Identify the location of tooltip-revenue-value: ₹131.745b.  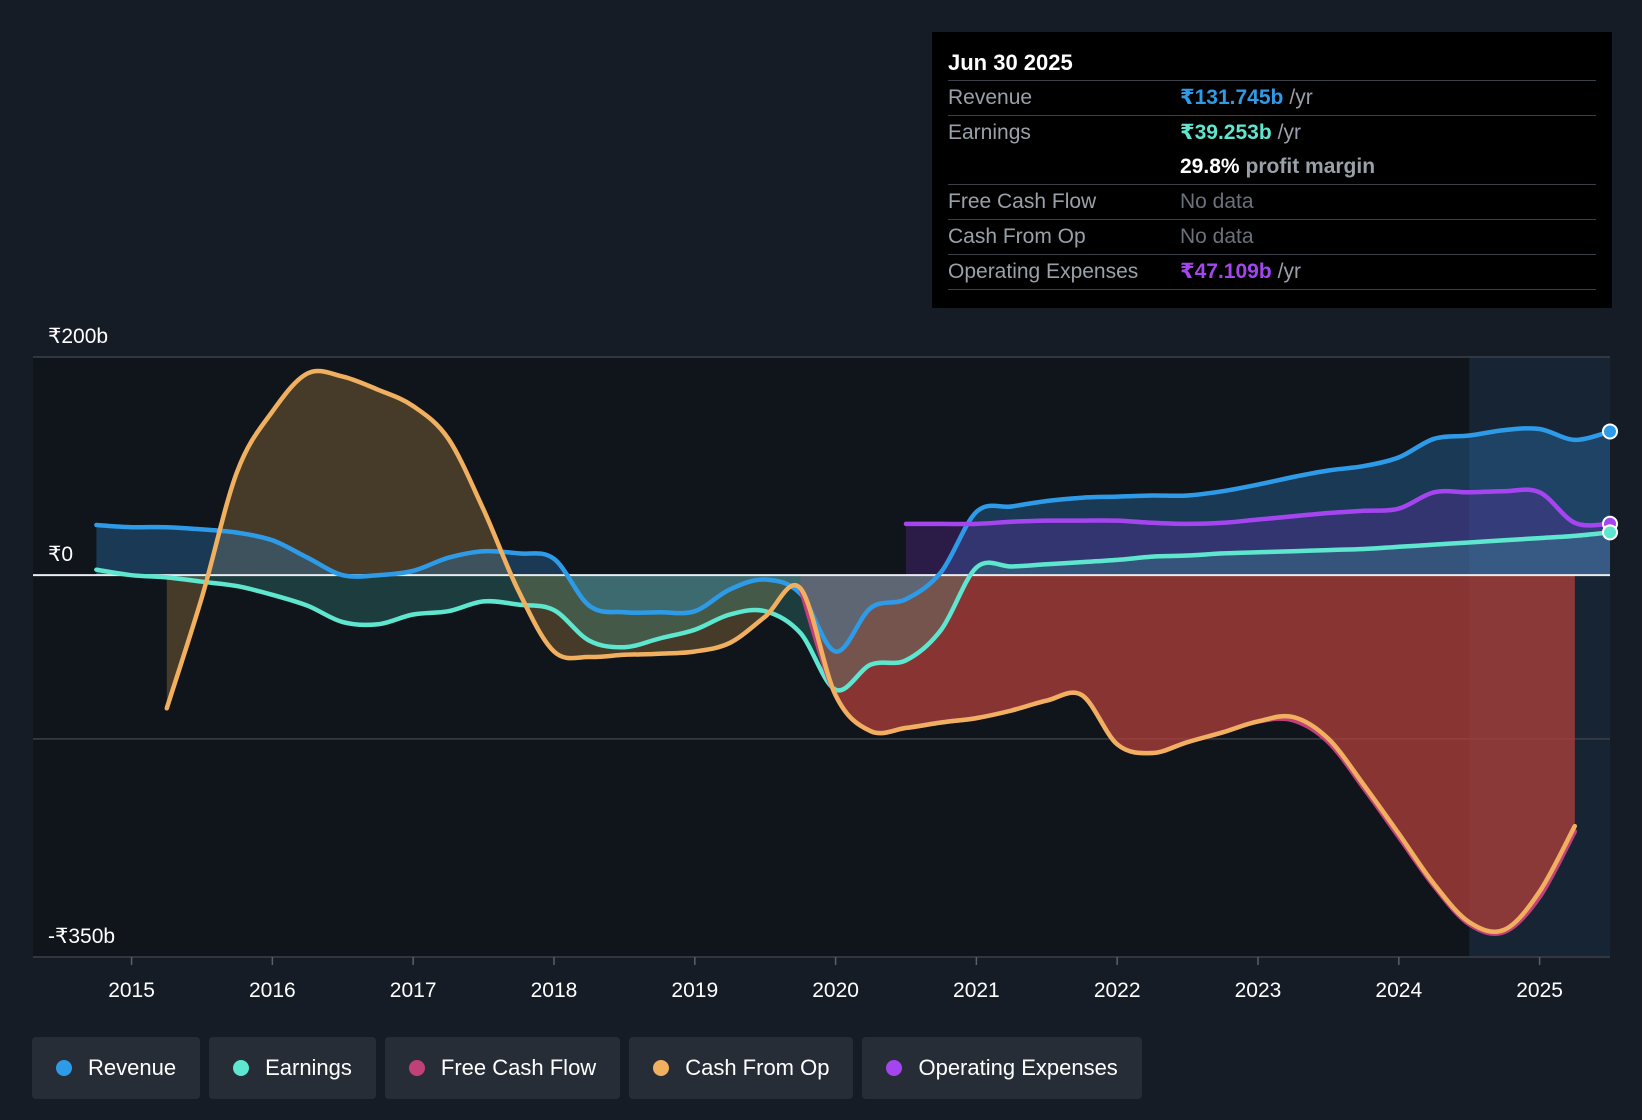
(1232, 97).